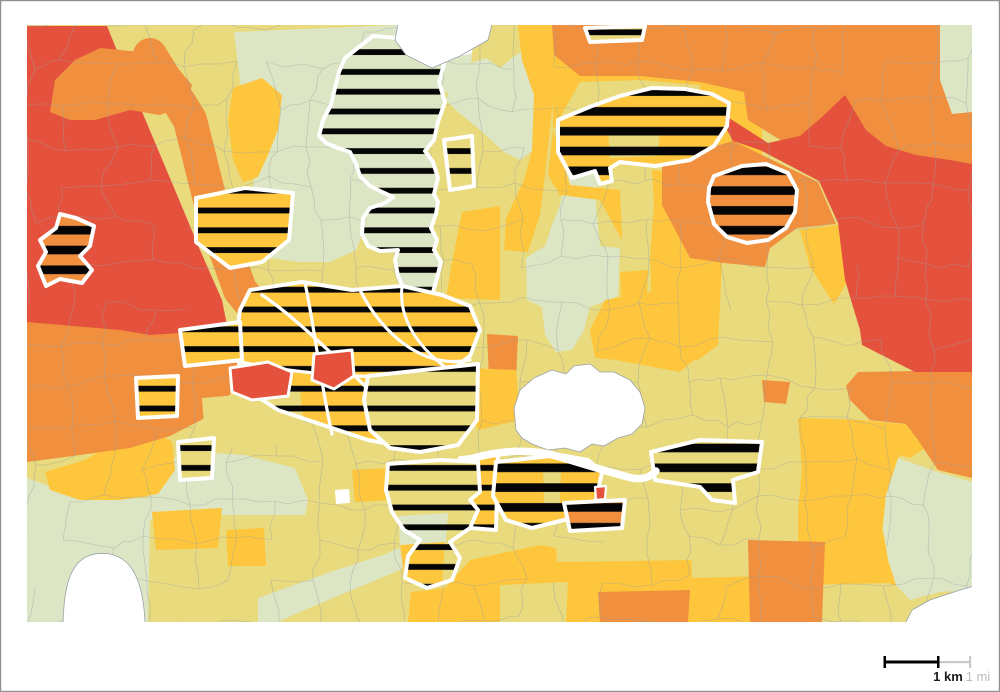 The width and height of the screenshot is (1000, 692). What do you see at coordinates (948, 676) in the screenshot?
I see `svg-text: 1 km` at bounding box center [948, 676].